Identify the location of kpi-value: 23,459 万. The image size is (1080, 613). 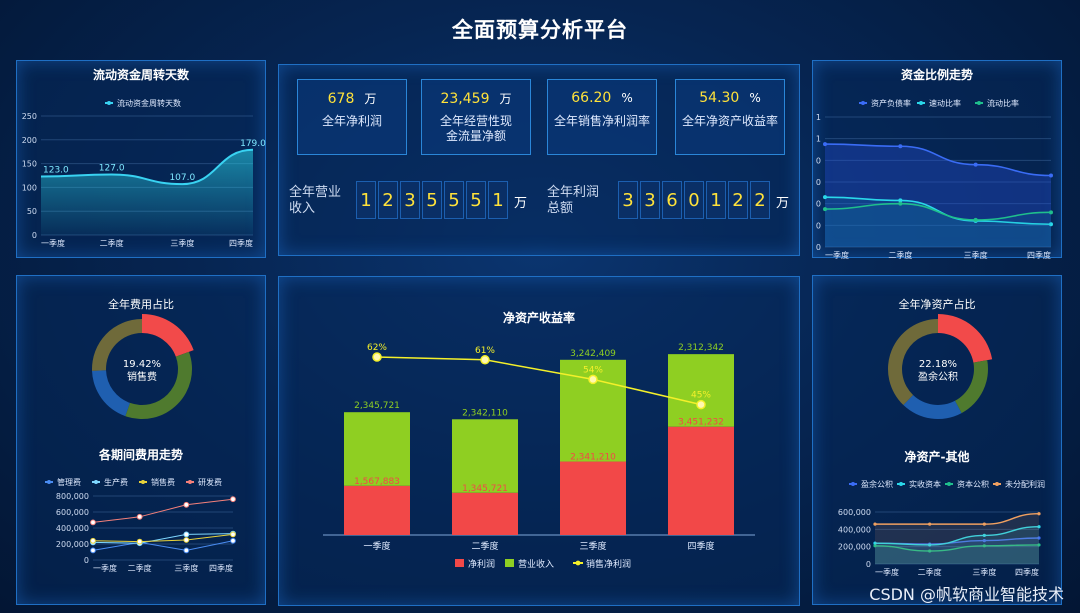
(476, 99).